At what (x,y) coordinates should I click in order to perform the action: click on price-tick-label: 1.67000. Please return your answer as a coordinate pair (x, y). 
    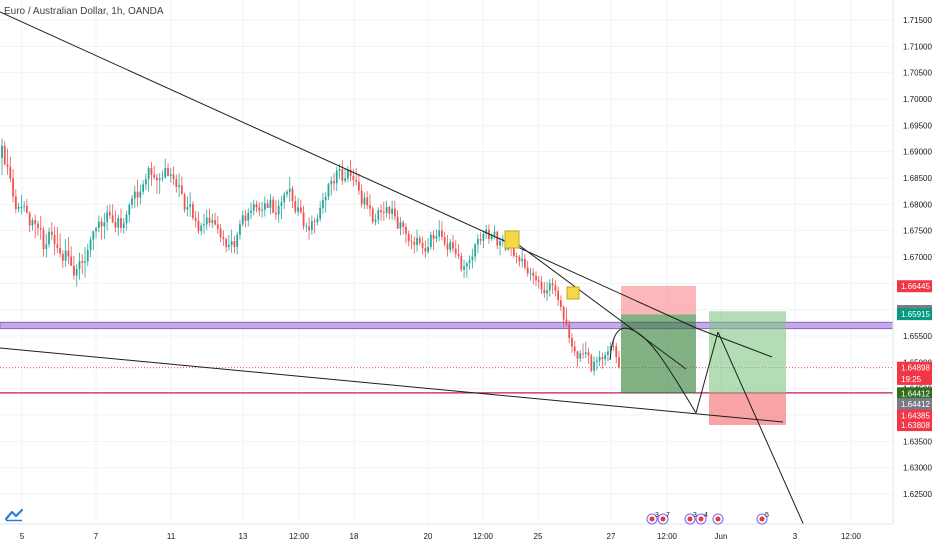
    Looking at the image, I should click on (917, 257).